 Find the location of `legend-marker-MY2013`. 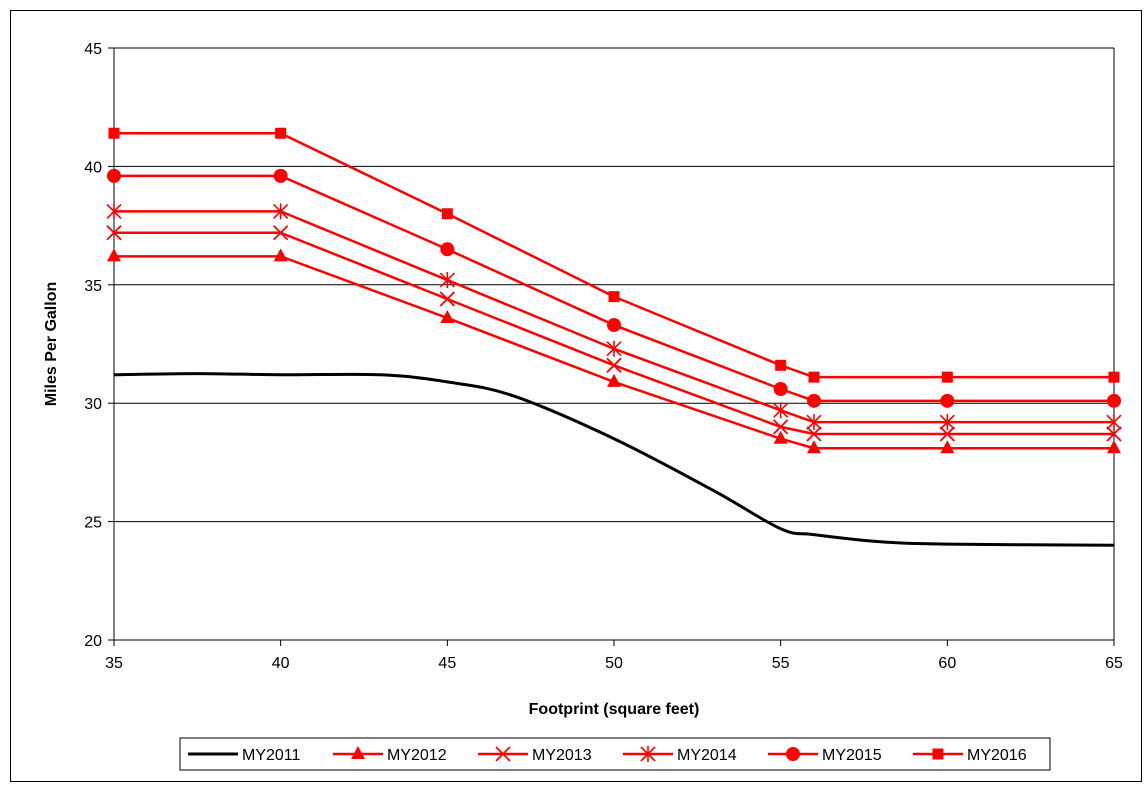

legend-marker-MY2013 is located at coordinates (503, 754).